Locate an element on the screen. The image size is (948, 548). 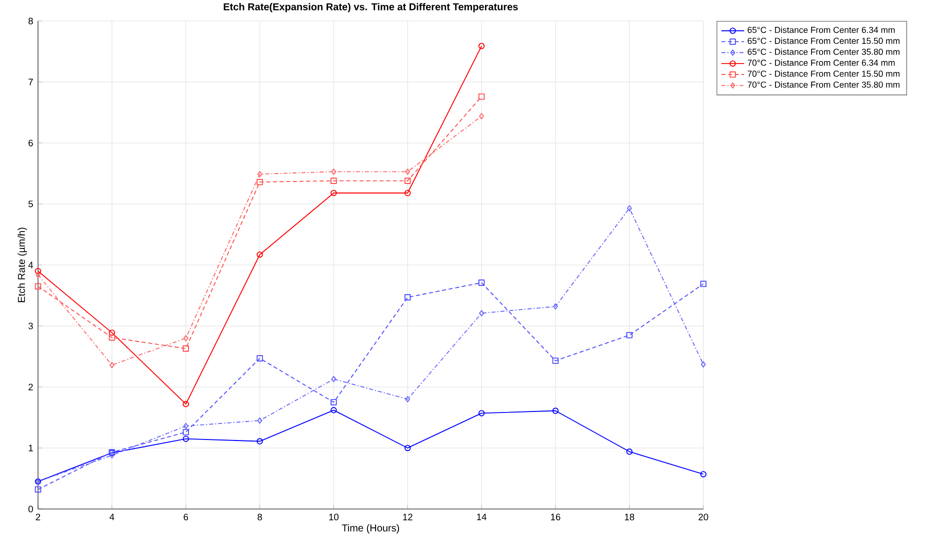
x-tick-label: 16 is located at coordinates (555, 517).